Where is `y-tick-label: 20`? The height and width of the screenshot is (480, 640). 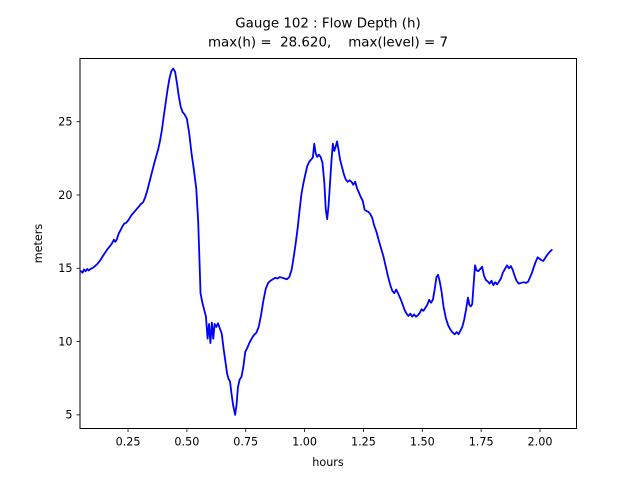
y-tick-label: 20 is located at coordinates (65, 195).